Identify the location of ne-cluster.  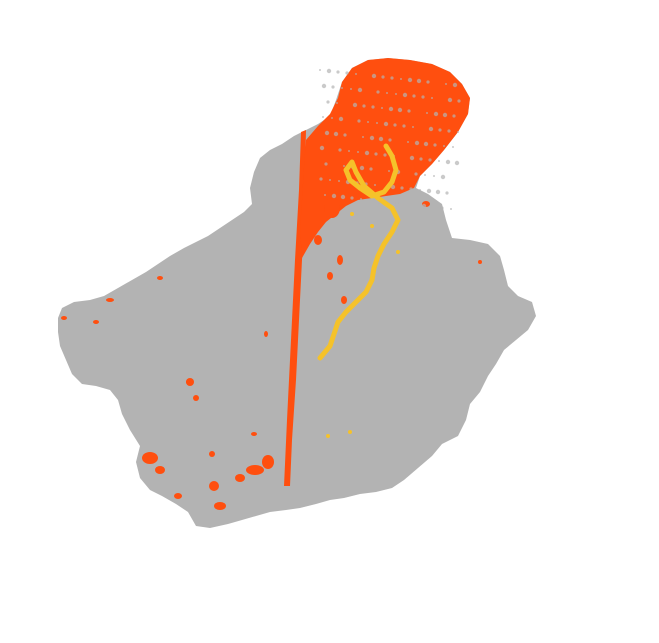
(385, 158).